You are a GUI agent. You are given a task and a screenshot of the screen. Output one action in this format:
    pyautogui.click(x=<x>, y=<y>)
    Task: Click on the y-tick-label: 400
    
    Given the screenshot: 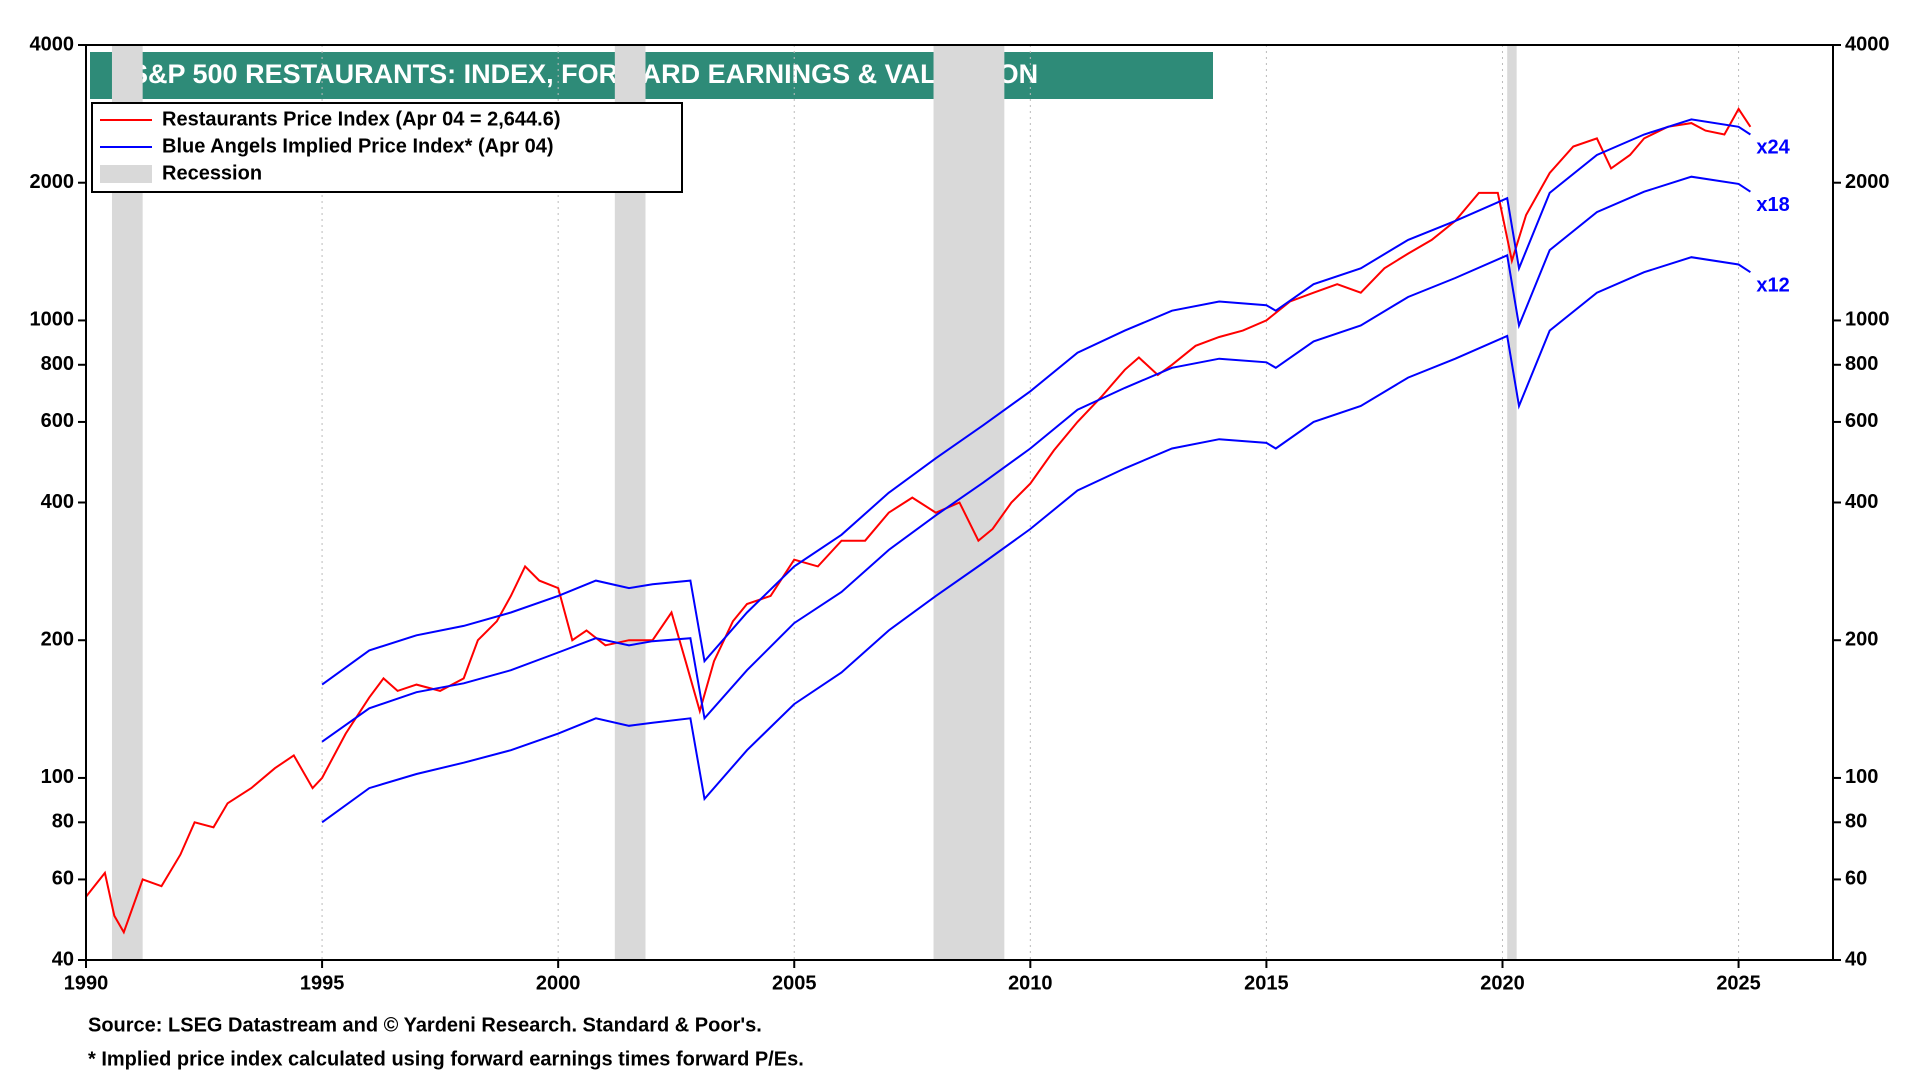 What is the action you would take?
    pyautogui.click(x=57, y=502)
    